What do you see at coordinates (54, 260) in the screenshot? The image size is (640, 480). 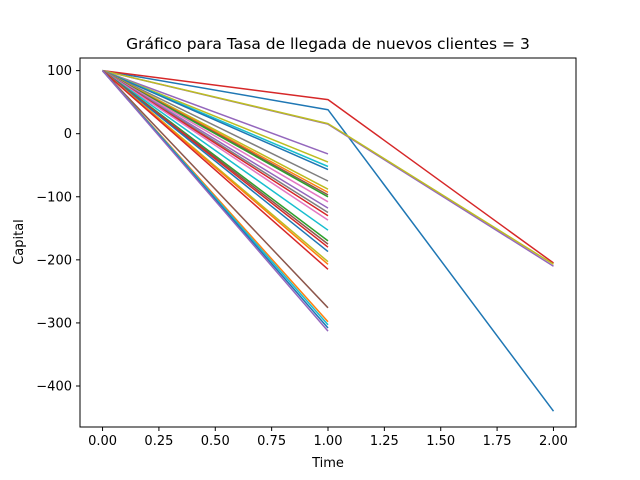 I see `y-tick-label: −200` at bounding box center [54, 260].